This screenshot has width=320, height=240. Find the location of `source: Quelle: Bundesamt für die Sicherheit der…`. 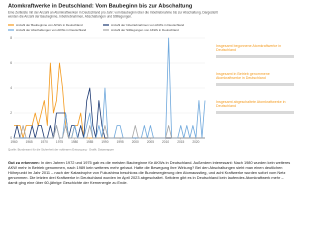

source: Quelle: Bundesamt für die Sicherheit der… is located at coordinates (61, 150).